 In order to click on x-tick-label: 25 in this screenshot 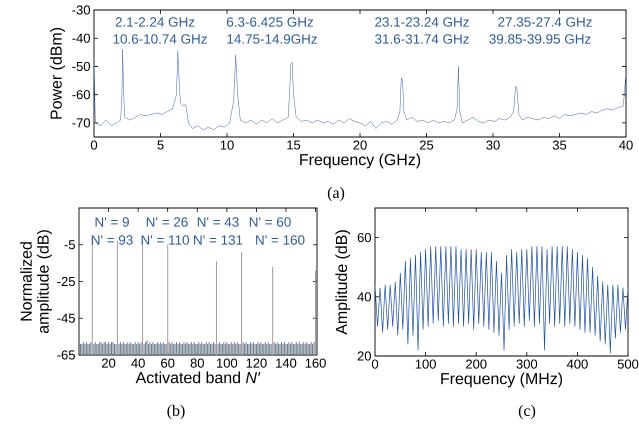, I will do `click(427, 145)`.